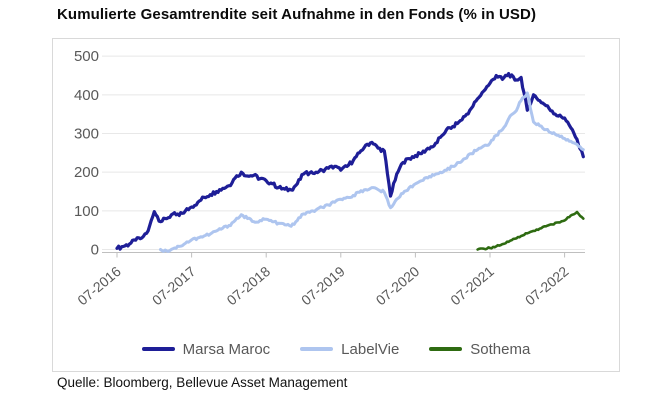 This screenshot has height=403, width=671. Describe the element at coordinates (248, 285) in the screenshot. I see `x-tick-label: 07-2018` at that location.